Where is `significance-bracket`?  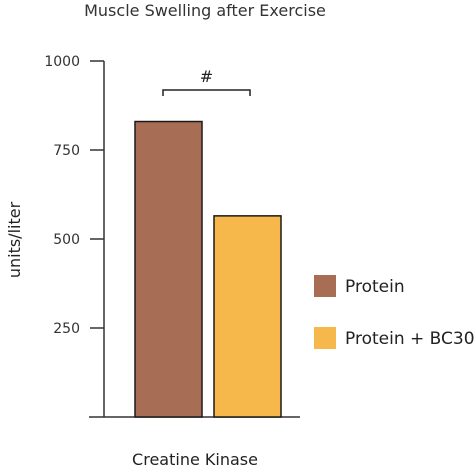 significance-bracket is located at coordinates (206, 92).